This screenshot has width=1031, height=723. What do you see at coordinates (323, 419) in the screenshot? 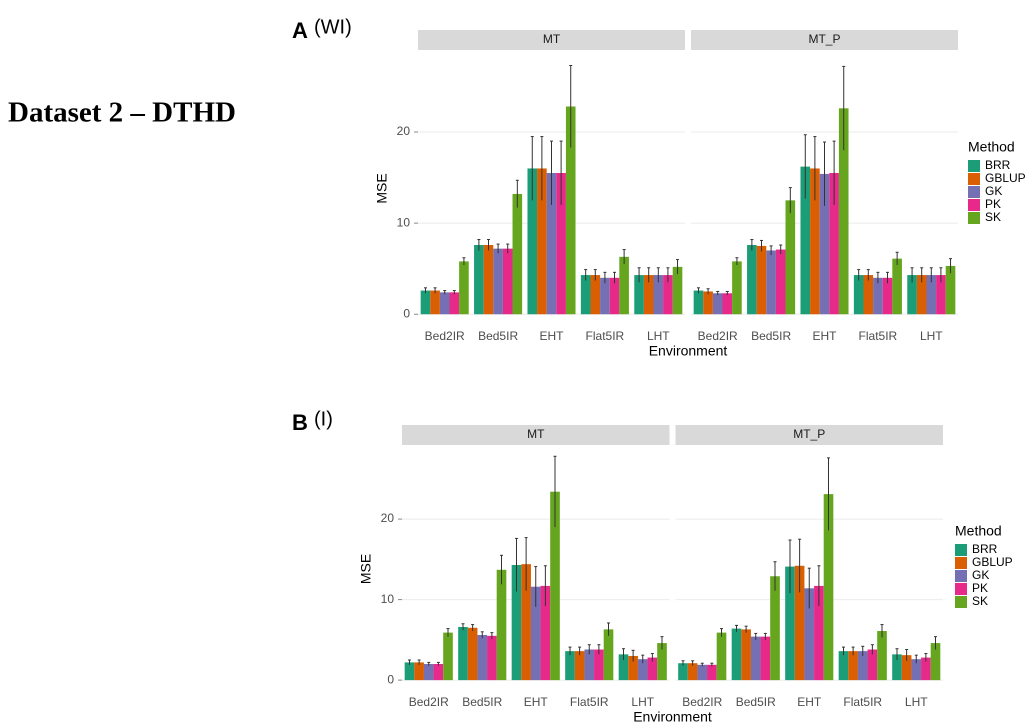
I see `panel-note: (I)` at bounding box center [323, 419].